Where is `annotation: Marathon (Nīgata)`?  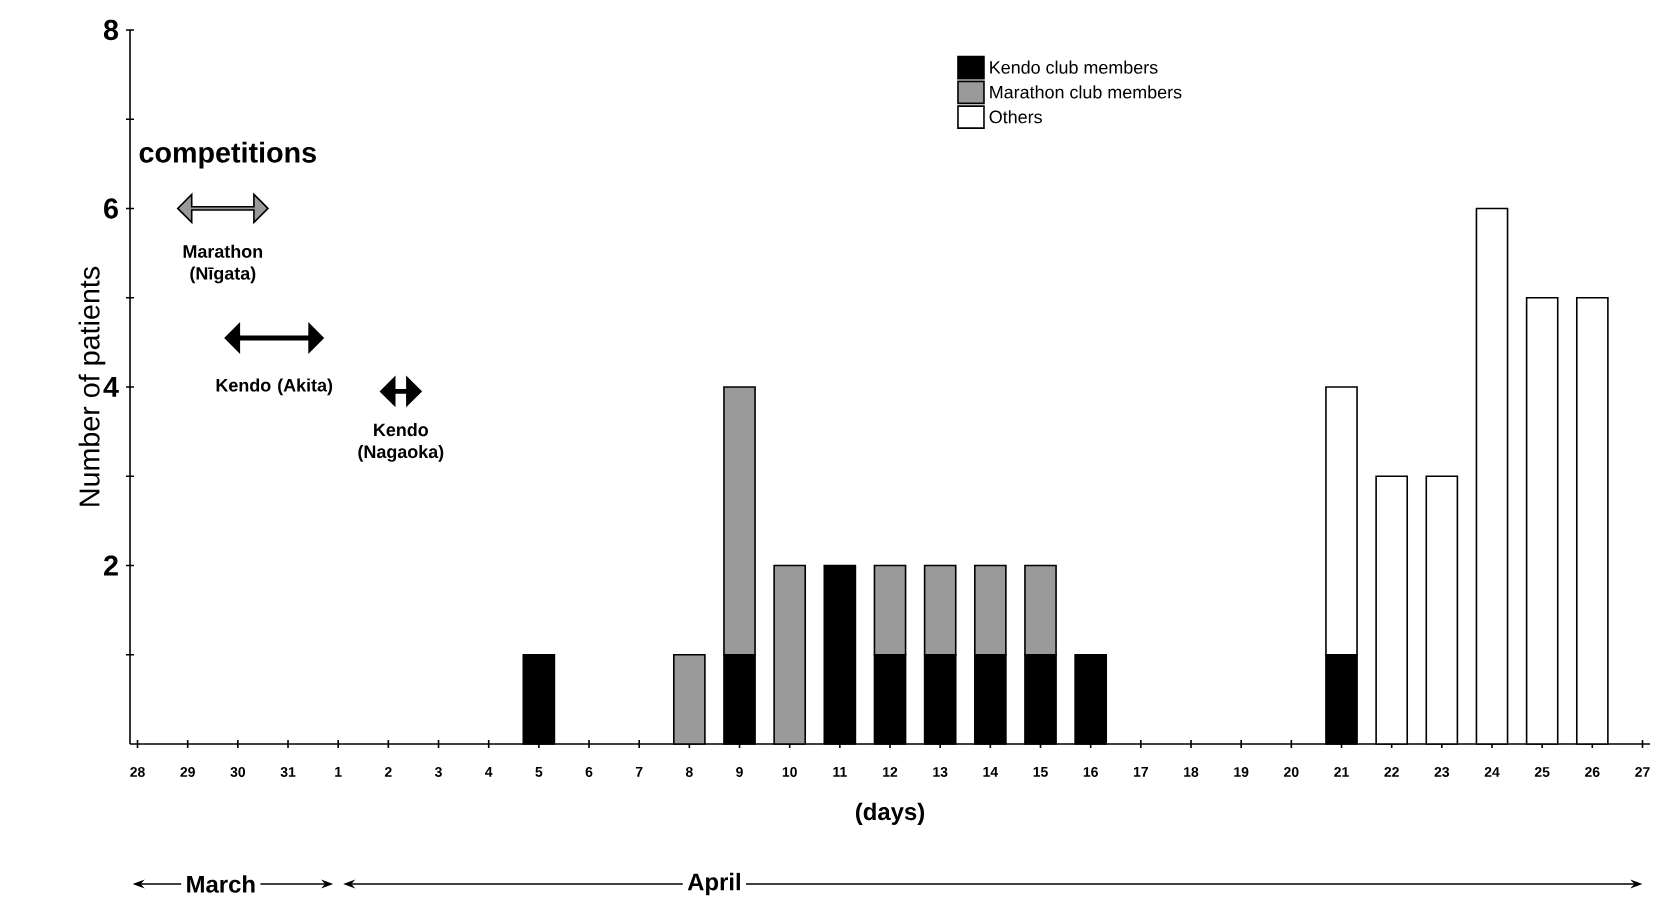
annotation: Marathon (Nīgata) is located at coordinates (223, 264).